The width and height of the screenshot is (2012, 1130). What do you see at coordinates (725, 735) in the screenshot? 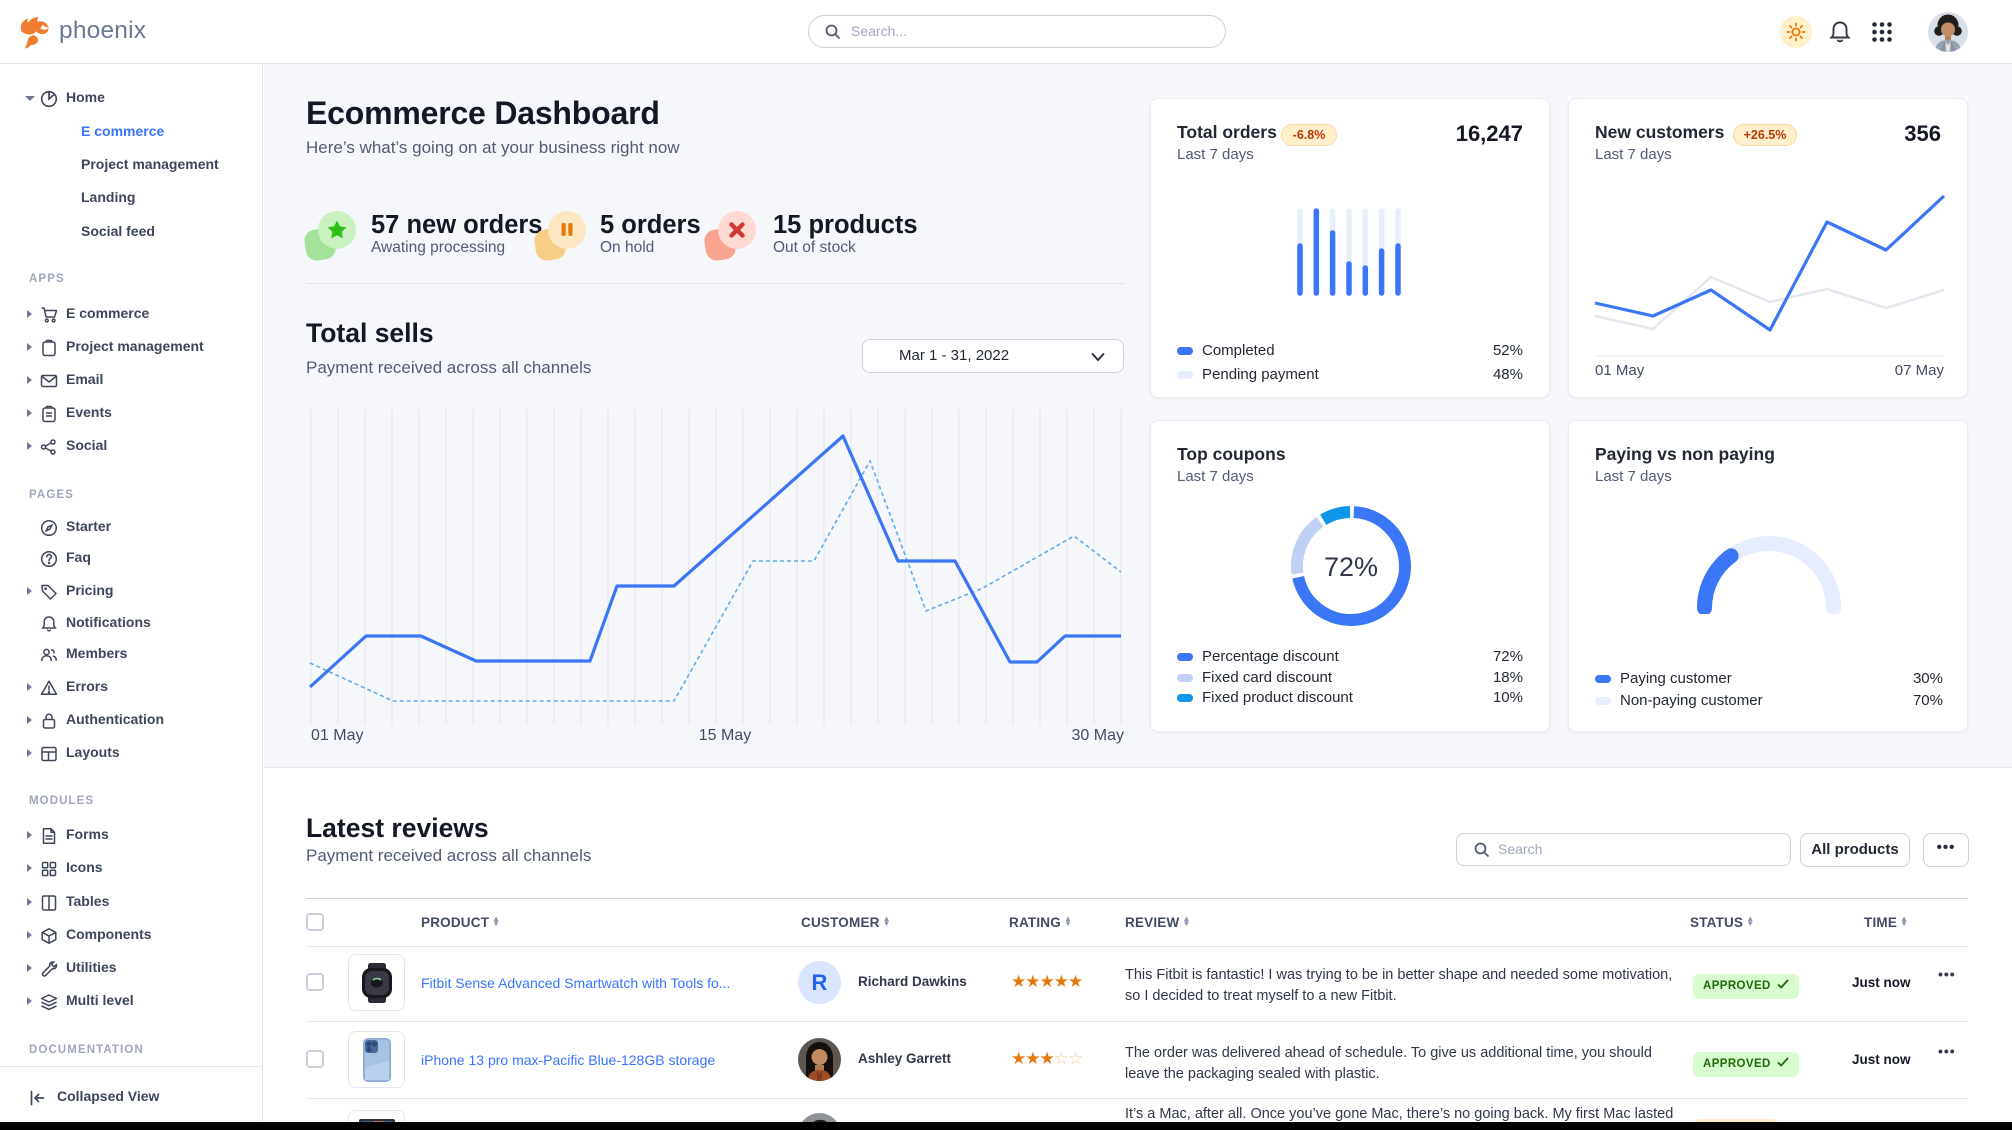
I see `svg-text: 15 May` at bounding box center [725, 735].